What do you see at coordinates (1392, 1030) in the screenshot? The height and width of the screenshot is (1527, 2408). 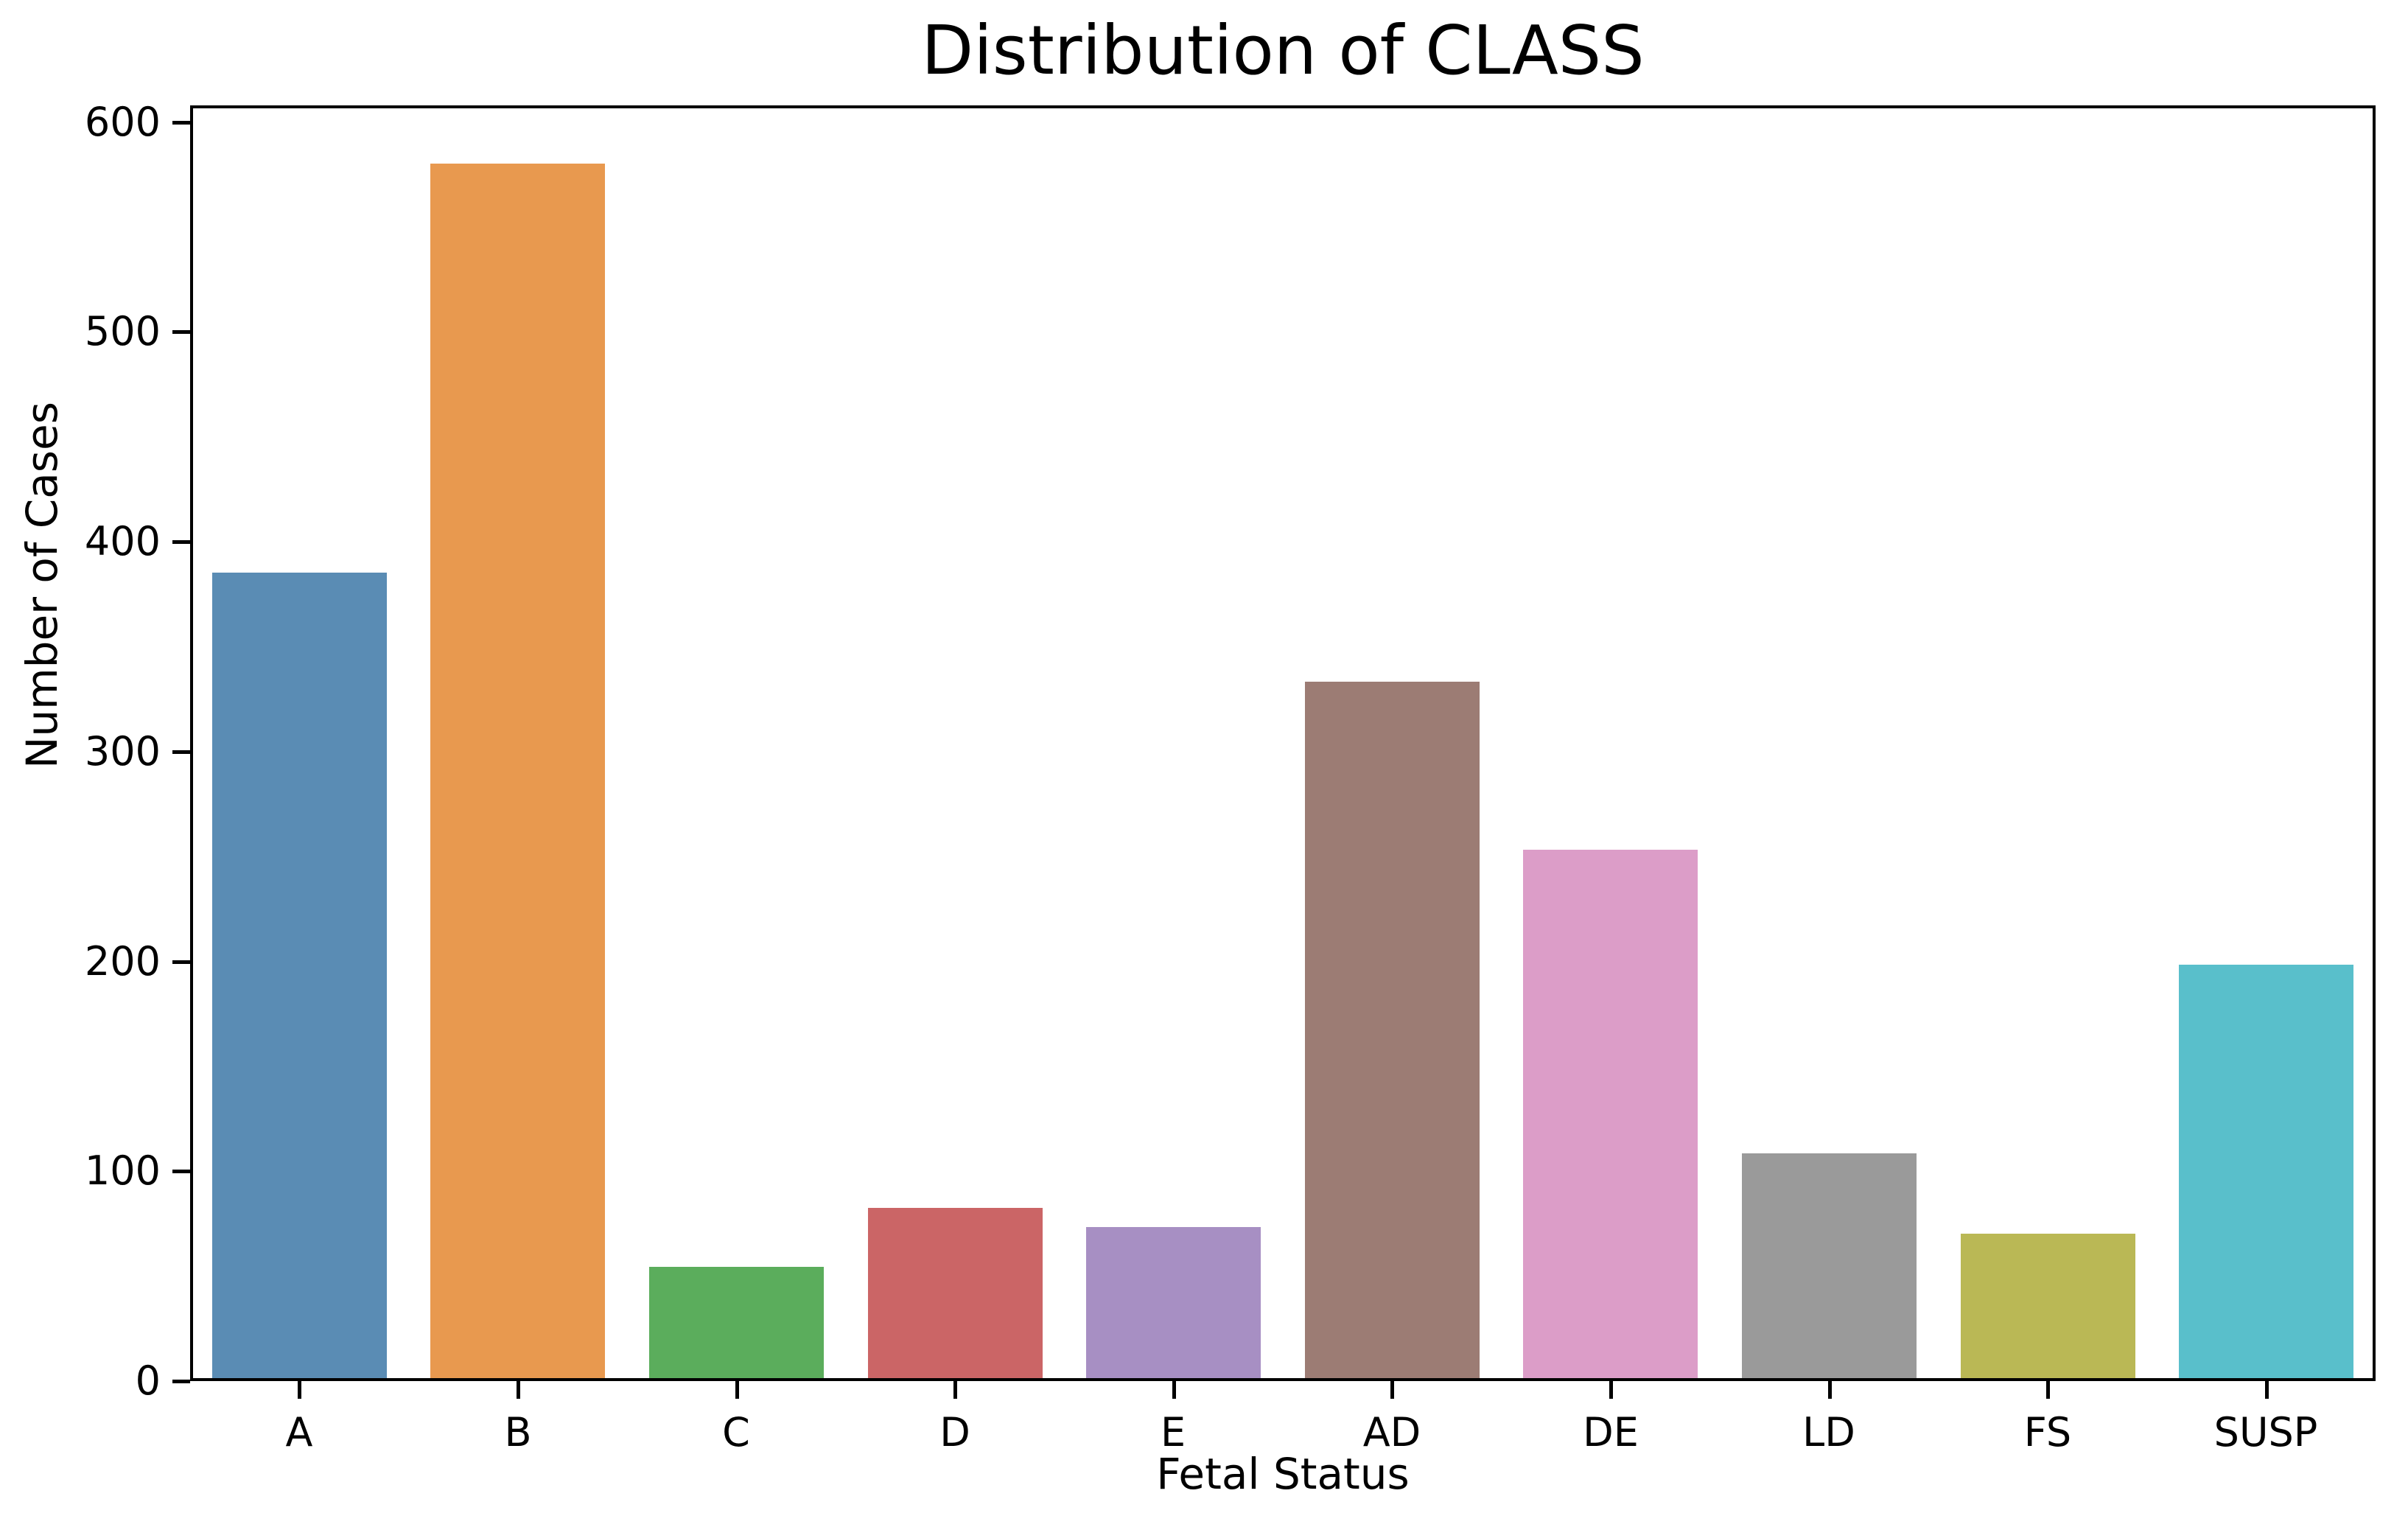 I see `bar-AD` at bounding box center [1392, 1030].